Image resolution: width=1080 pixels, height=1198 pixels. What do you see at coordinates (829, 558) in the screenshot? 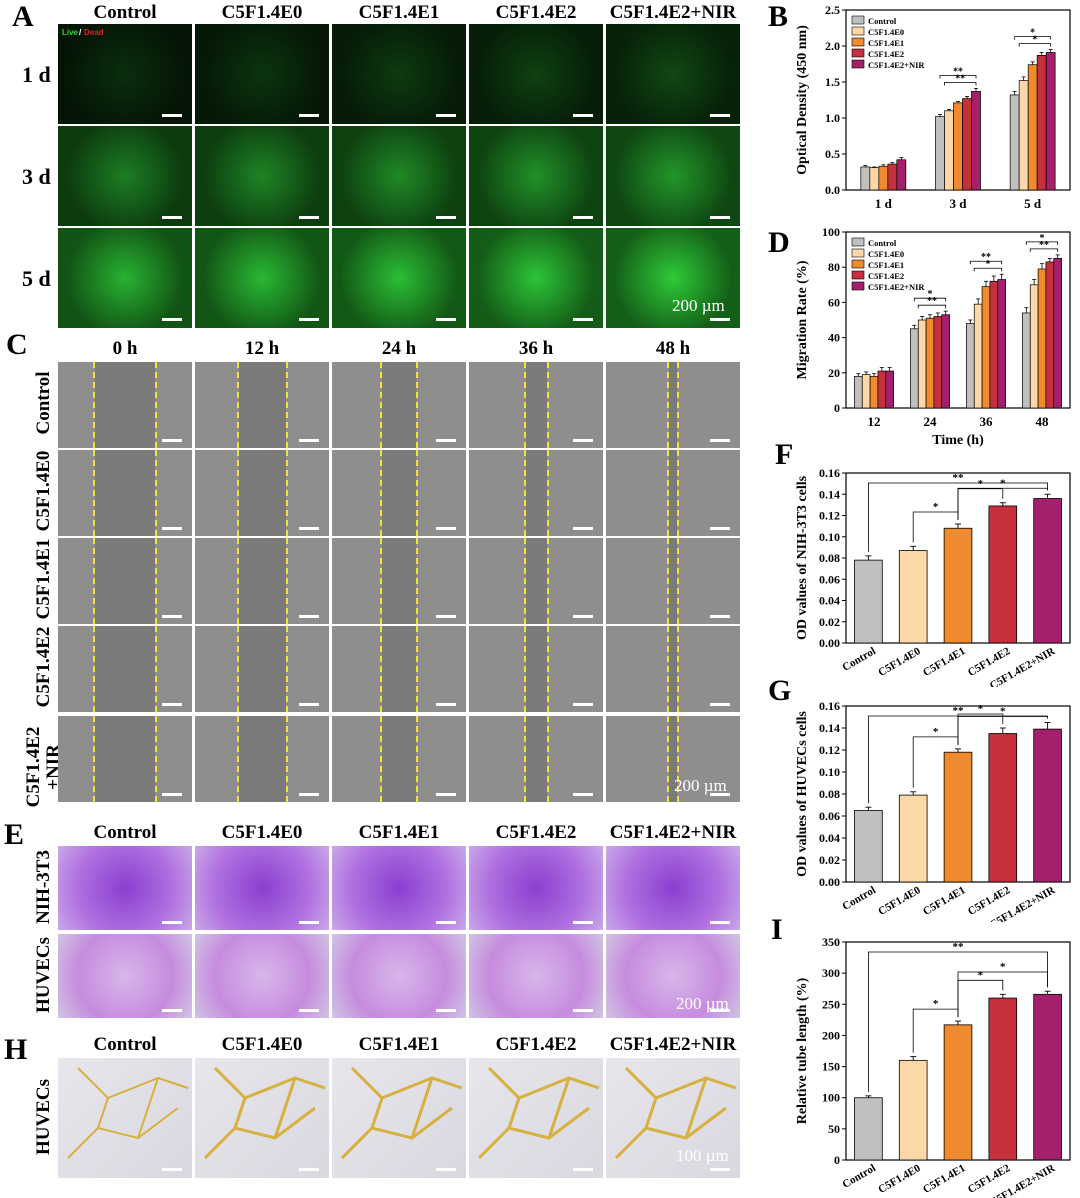
I see `y-tick-label: 0.08` at bounding box center [829, 558].